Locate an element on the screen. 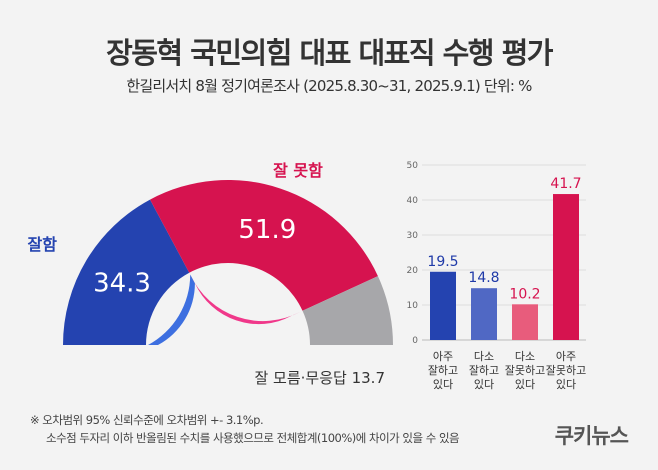  slice-label: 잘 못함 is located at coordinates (298, 170).